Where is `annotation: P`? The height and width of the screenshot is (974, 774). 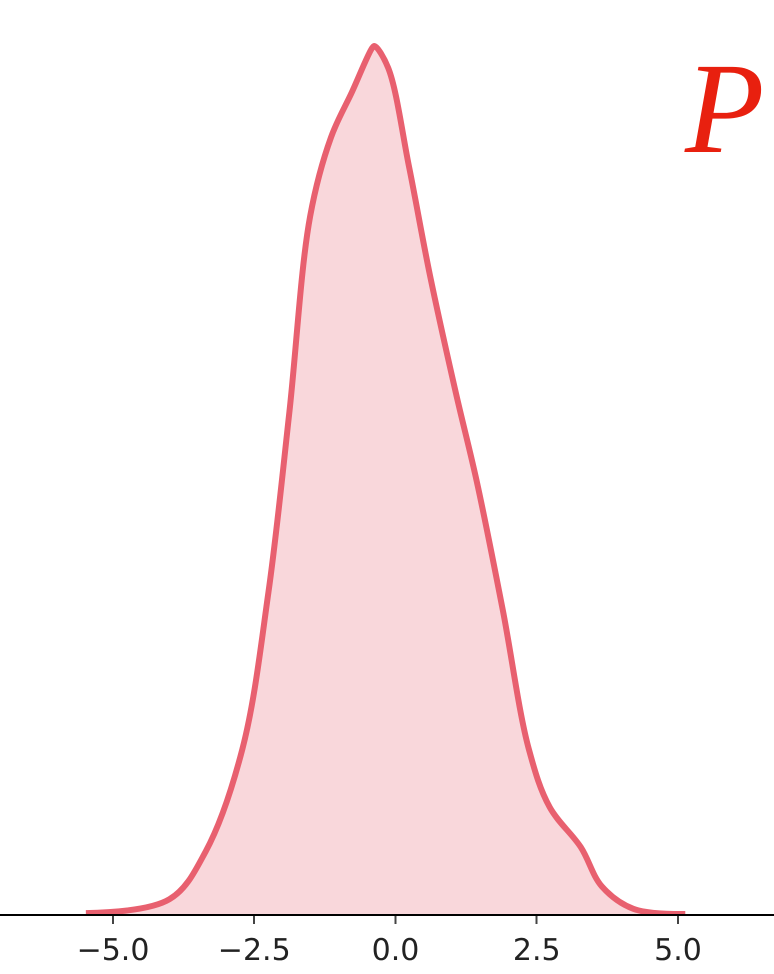
annotation: P is located at coordinates (724, 109).